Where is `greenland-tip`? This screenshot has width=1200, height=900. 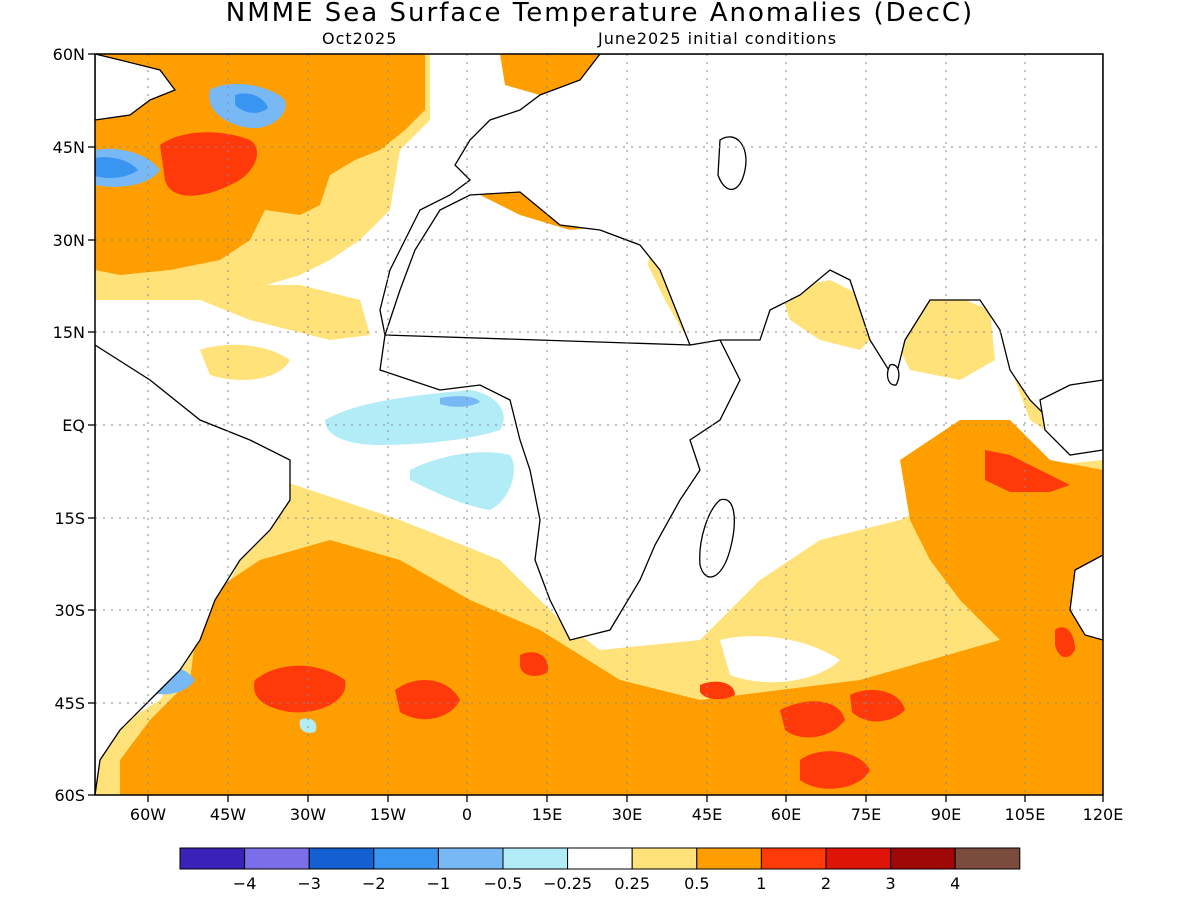
greenland-tip is located at coordinates (136, 87).